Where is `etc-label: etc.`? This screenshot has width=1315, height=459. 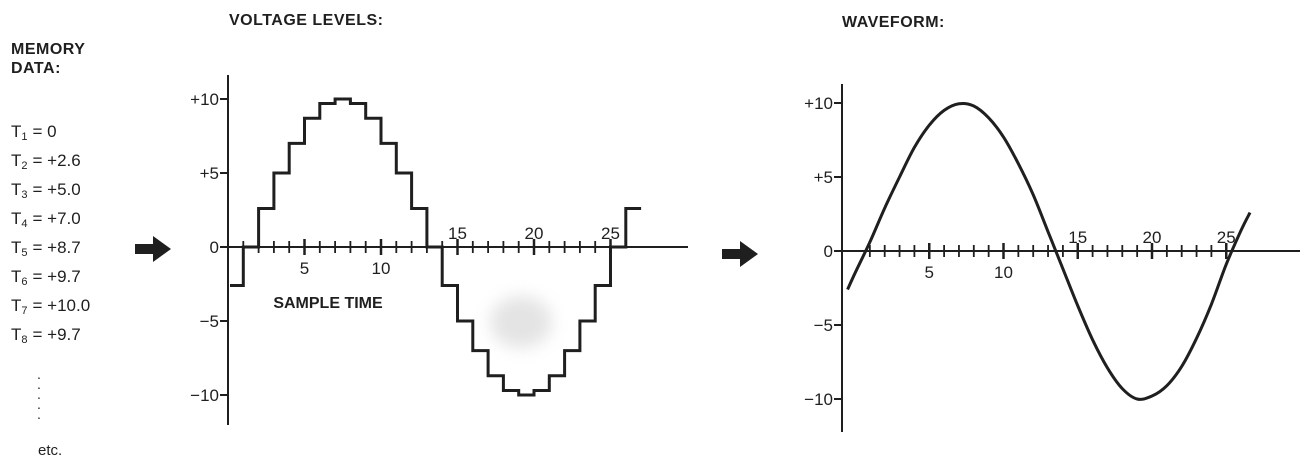 etc-label: etc. is located at coordinates (50, 450).